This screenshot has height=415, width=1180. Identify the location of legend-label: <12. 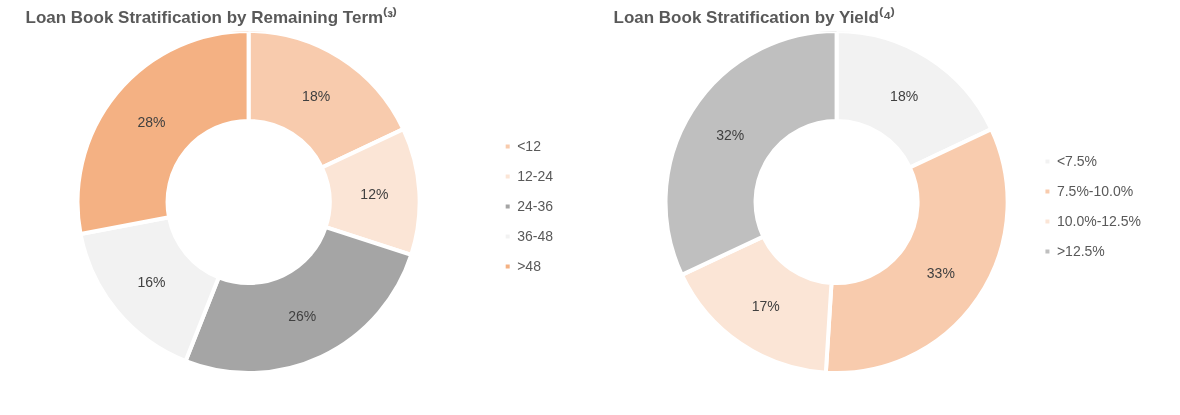
(529, 146).